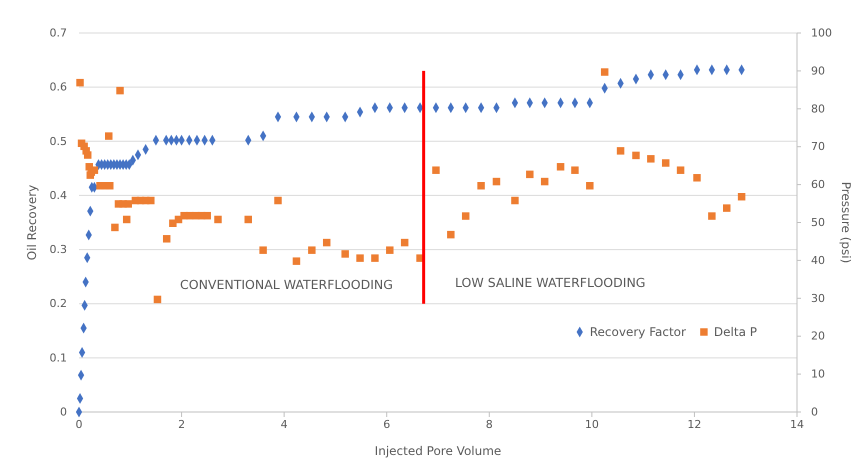 The width and height of the screenshot is (851, 460). Describe the element at coordinates (386, 424) in the screenshot. I see `x-tick-label: 6` at that location.